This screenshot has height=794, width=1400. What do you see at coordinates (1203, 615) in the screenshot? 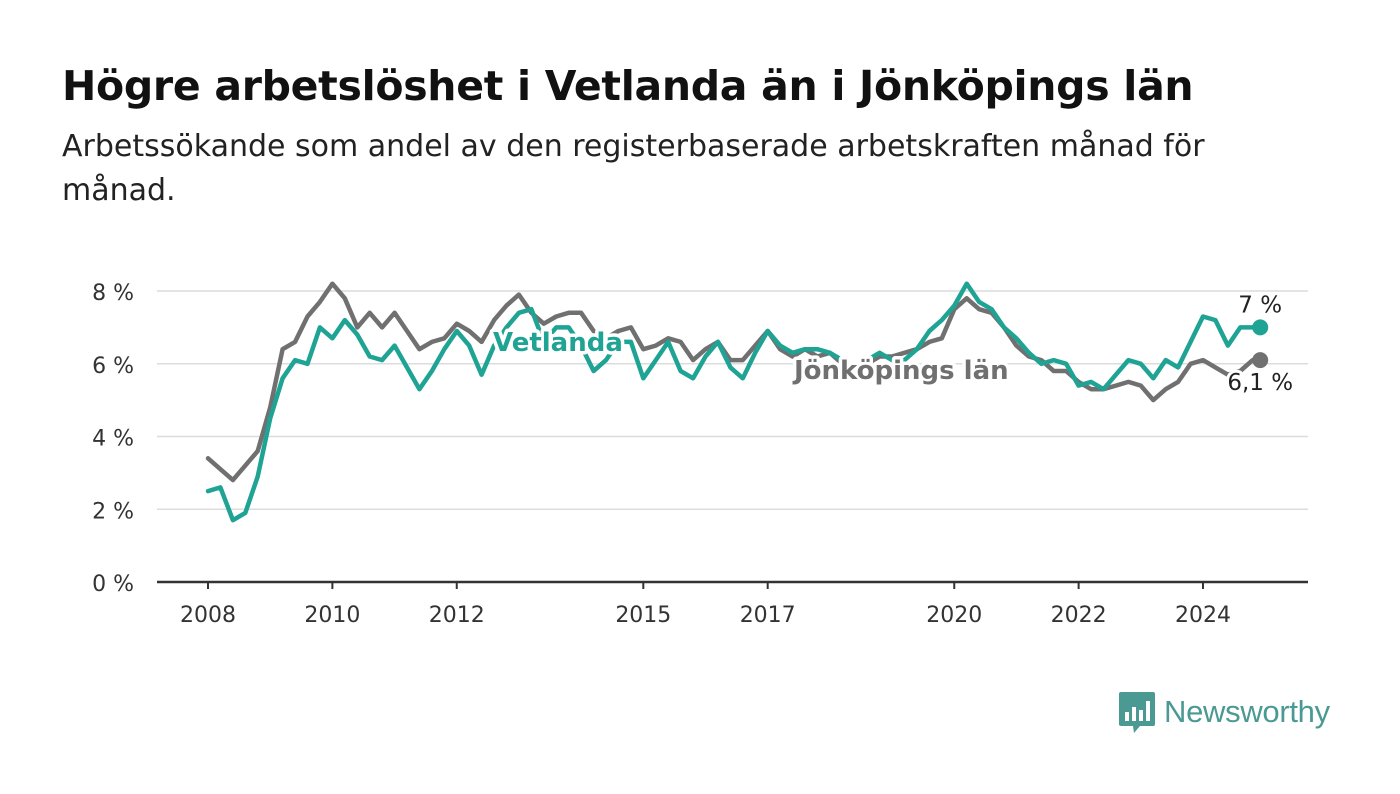
I see `x-tick-label: 2024` at bounding box center [1203, 615].